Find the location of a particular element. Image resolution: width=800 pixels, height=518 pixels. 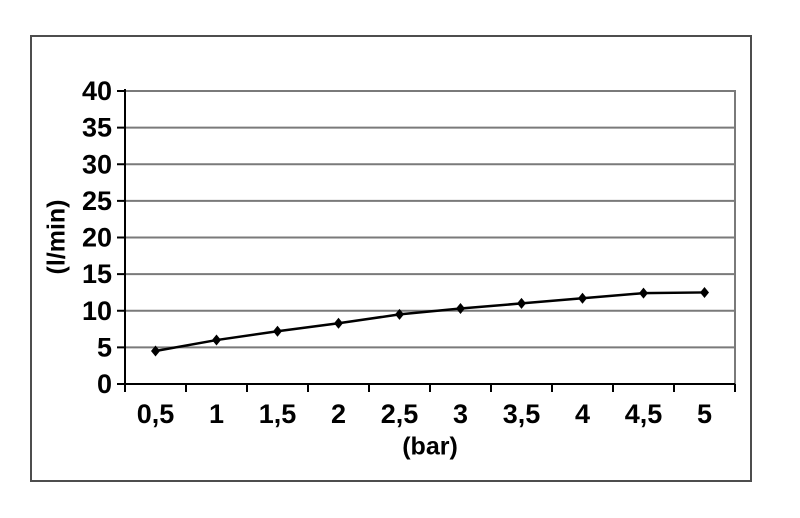

y-tick-label: 35 is located at coordinates (97, 128).